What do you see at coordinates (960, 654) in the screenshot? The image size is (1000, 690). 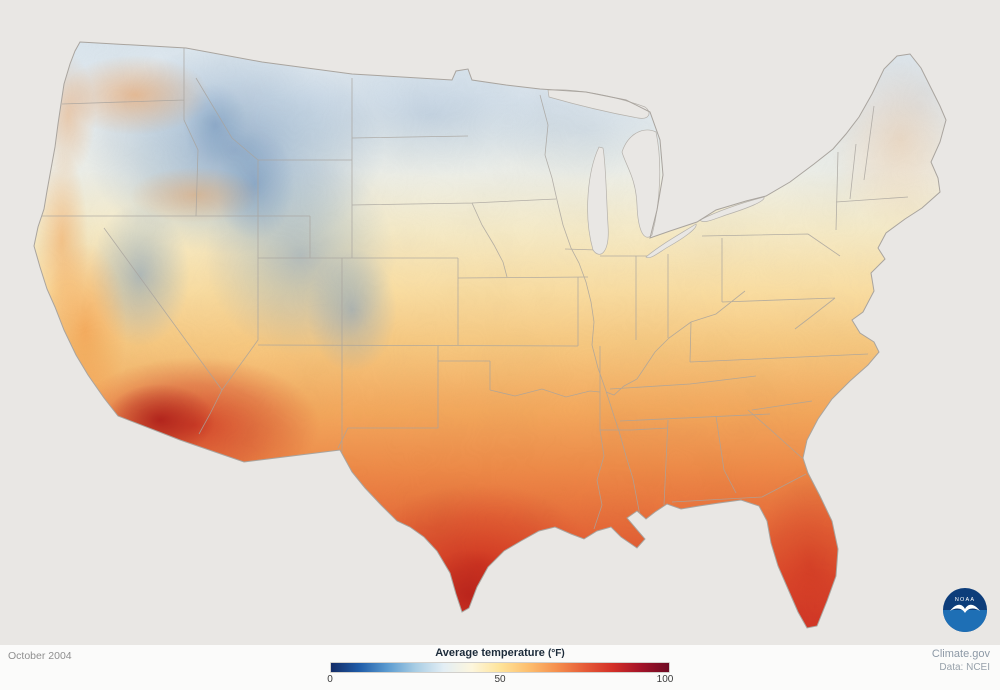 I see `credit-site: Climate.gov` at bounding box center [960, 654].